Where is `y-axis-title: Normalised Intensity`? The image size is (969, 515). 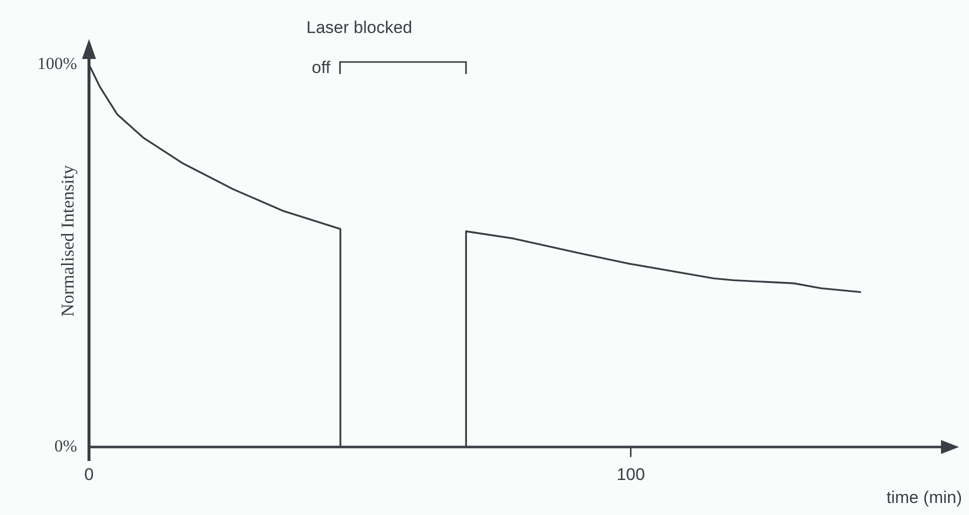
y-axis-title: Normalised Intensity is located at coordinates (68, 241).